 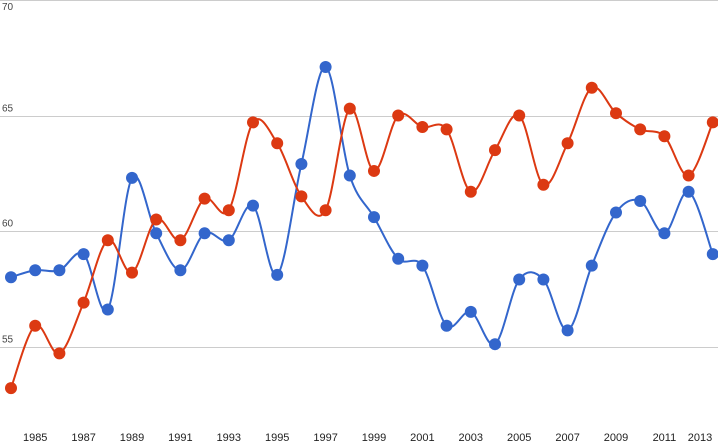 What do you see at coordinates (325, 210) in the screenshot?
I see `data-point-series-2-1997` at bounding box center [325, 210].